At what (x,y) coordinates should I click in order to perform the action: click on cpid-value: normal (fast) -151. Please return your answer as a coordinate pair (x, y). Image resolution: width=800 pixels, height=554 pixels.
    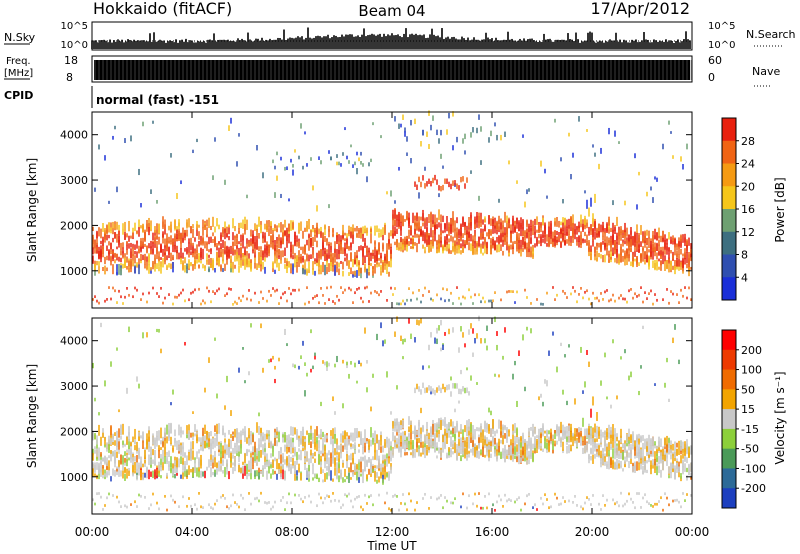
    Looking at the image, I should click on (157, 100).